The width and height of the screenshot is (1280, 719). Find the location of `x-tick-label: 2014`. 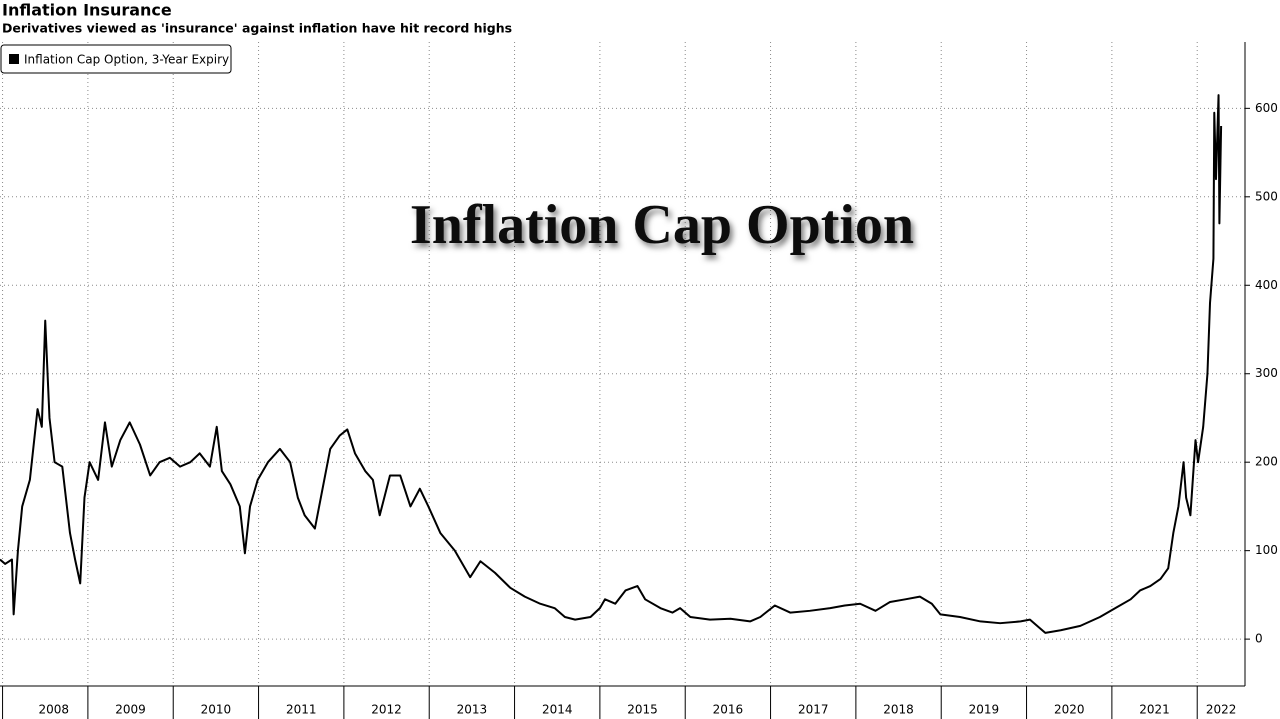

x-tick-label: 2014 is located at coordinates (557, 710).